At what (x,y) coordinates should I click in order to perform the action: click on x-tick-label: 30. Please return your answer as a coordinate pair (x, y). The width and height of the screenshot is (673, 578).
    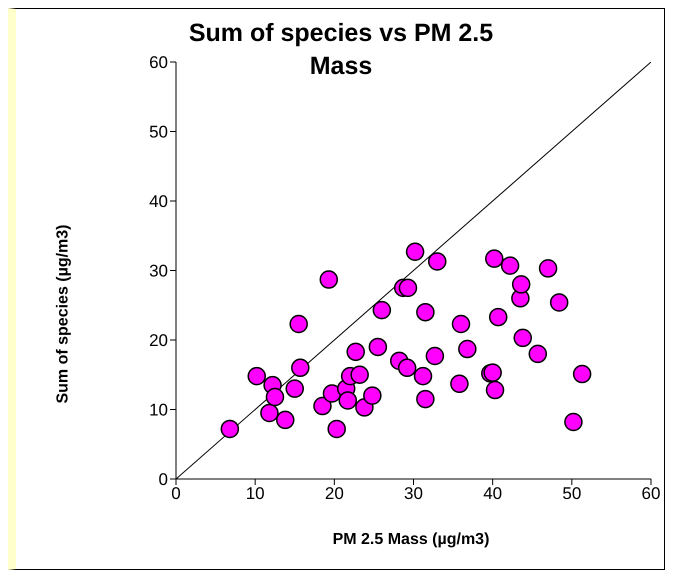
    Looking at the image, I should click on (413, 494).